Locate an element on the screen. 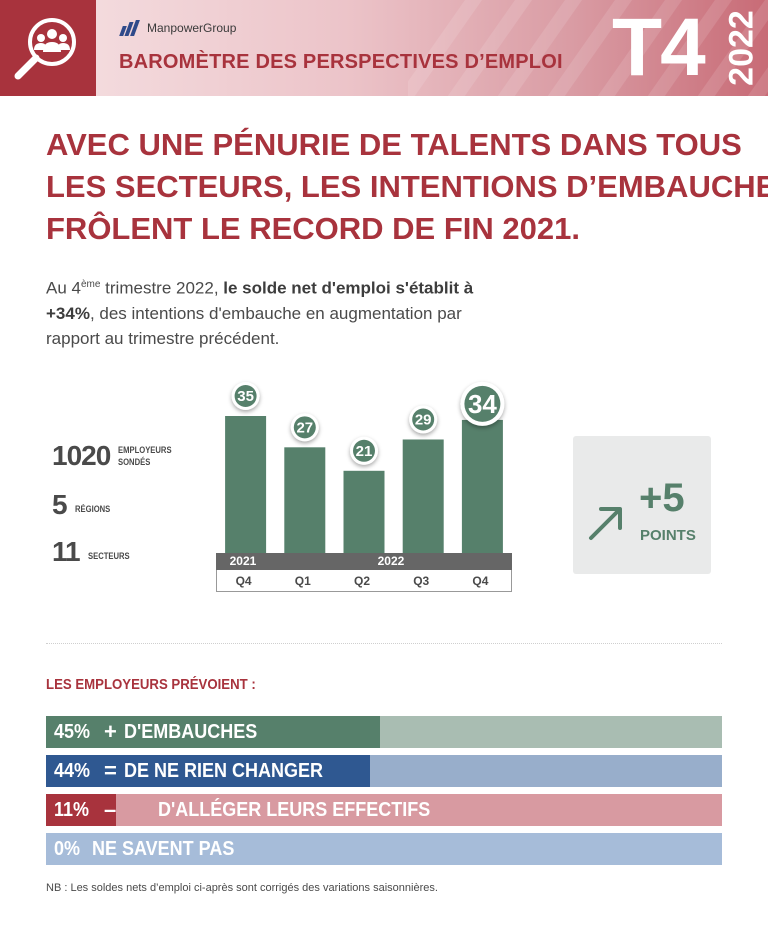 Image resolution: width=768 pixels, height=930 pixels. breakdown-label: D'ALLÉGER LEURS EFFECTIFS is located at coordinates (294, 810).